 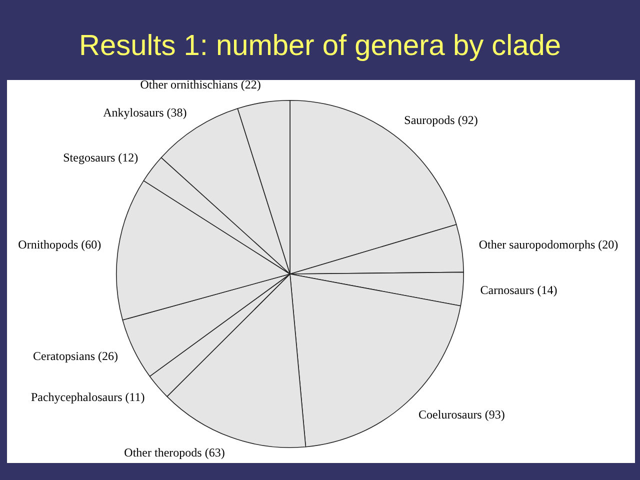 What do you see at coordinates (519, 289) in the screenshot?
I see `slice-label: Carnosaurs (14)` at bounding box center [519, 289].